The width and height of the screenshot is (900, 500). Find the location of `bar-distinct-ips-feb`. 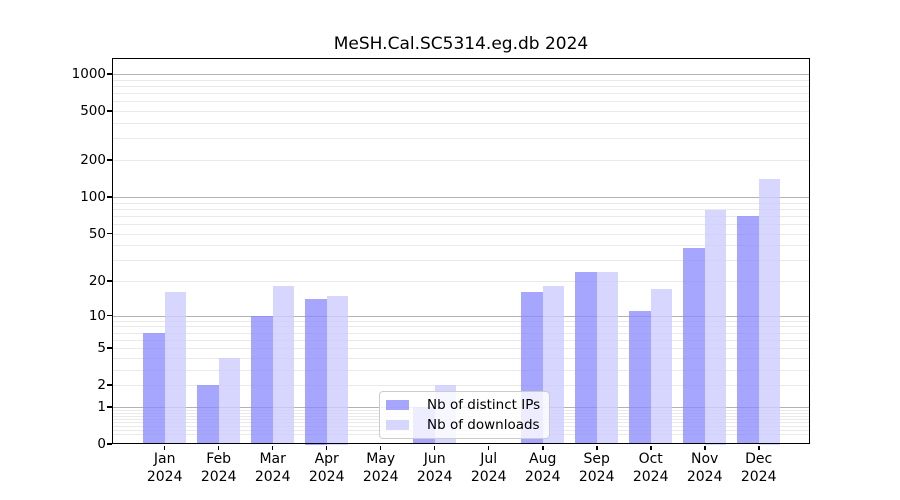

bar-distinct-ips-feb is located at coordinates (208, 415).